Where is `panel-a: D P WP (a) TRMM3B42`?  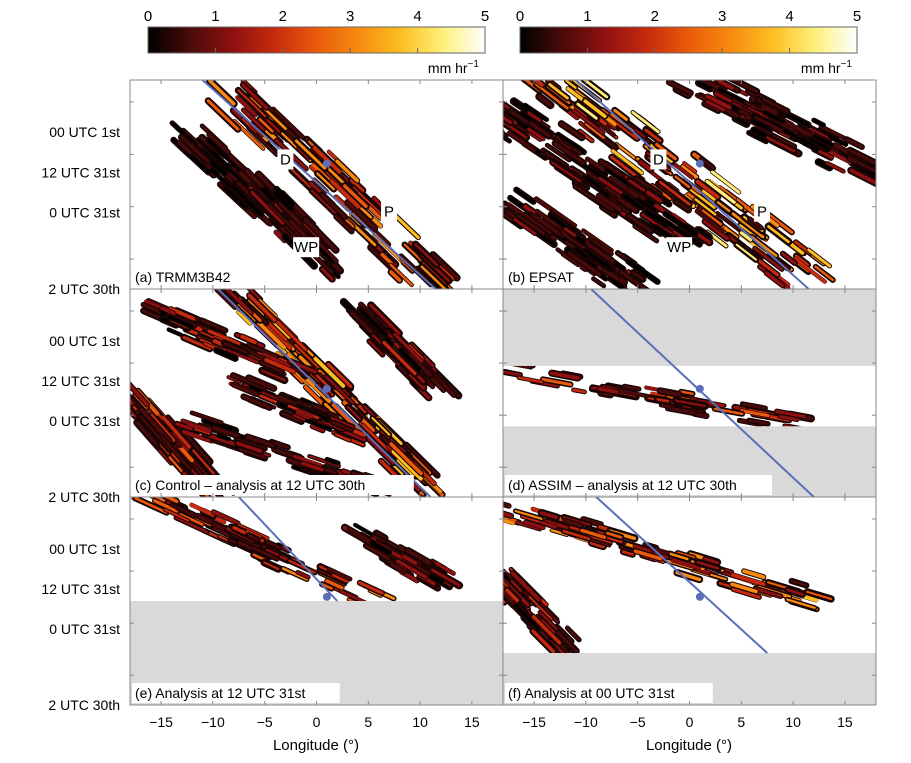
panel-a: D P WP (a) TRMM3B42 is located at coordinates (316, 184).